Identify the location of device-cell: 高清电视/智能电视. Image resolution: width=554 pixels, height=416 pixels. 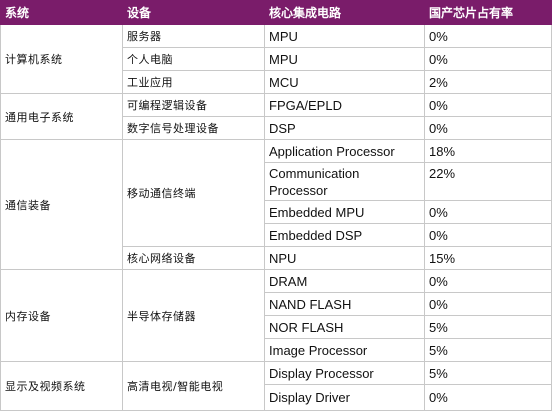
(193, 386).